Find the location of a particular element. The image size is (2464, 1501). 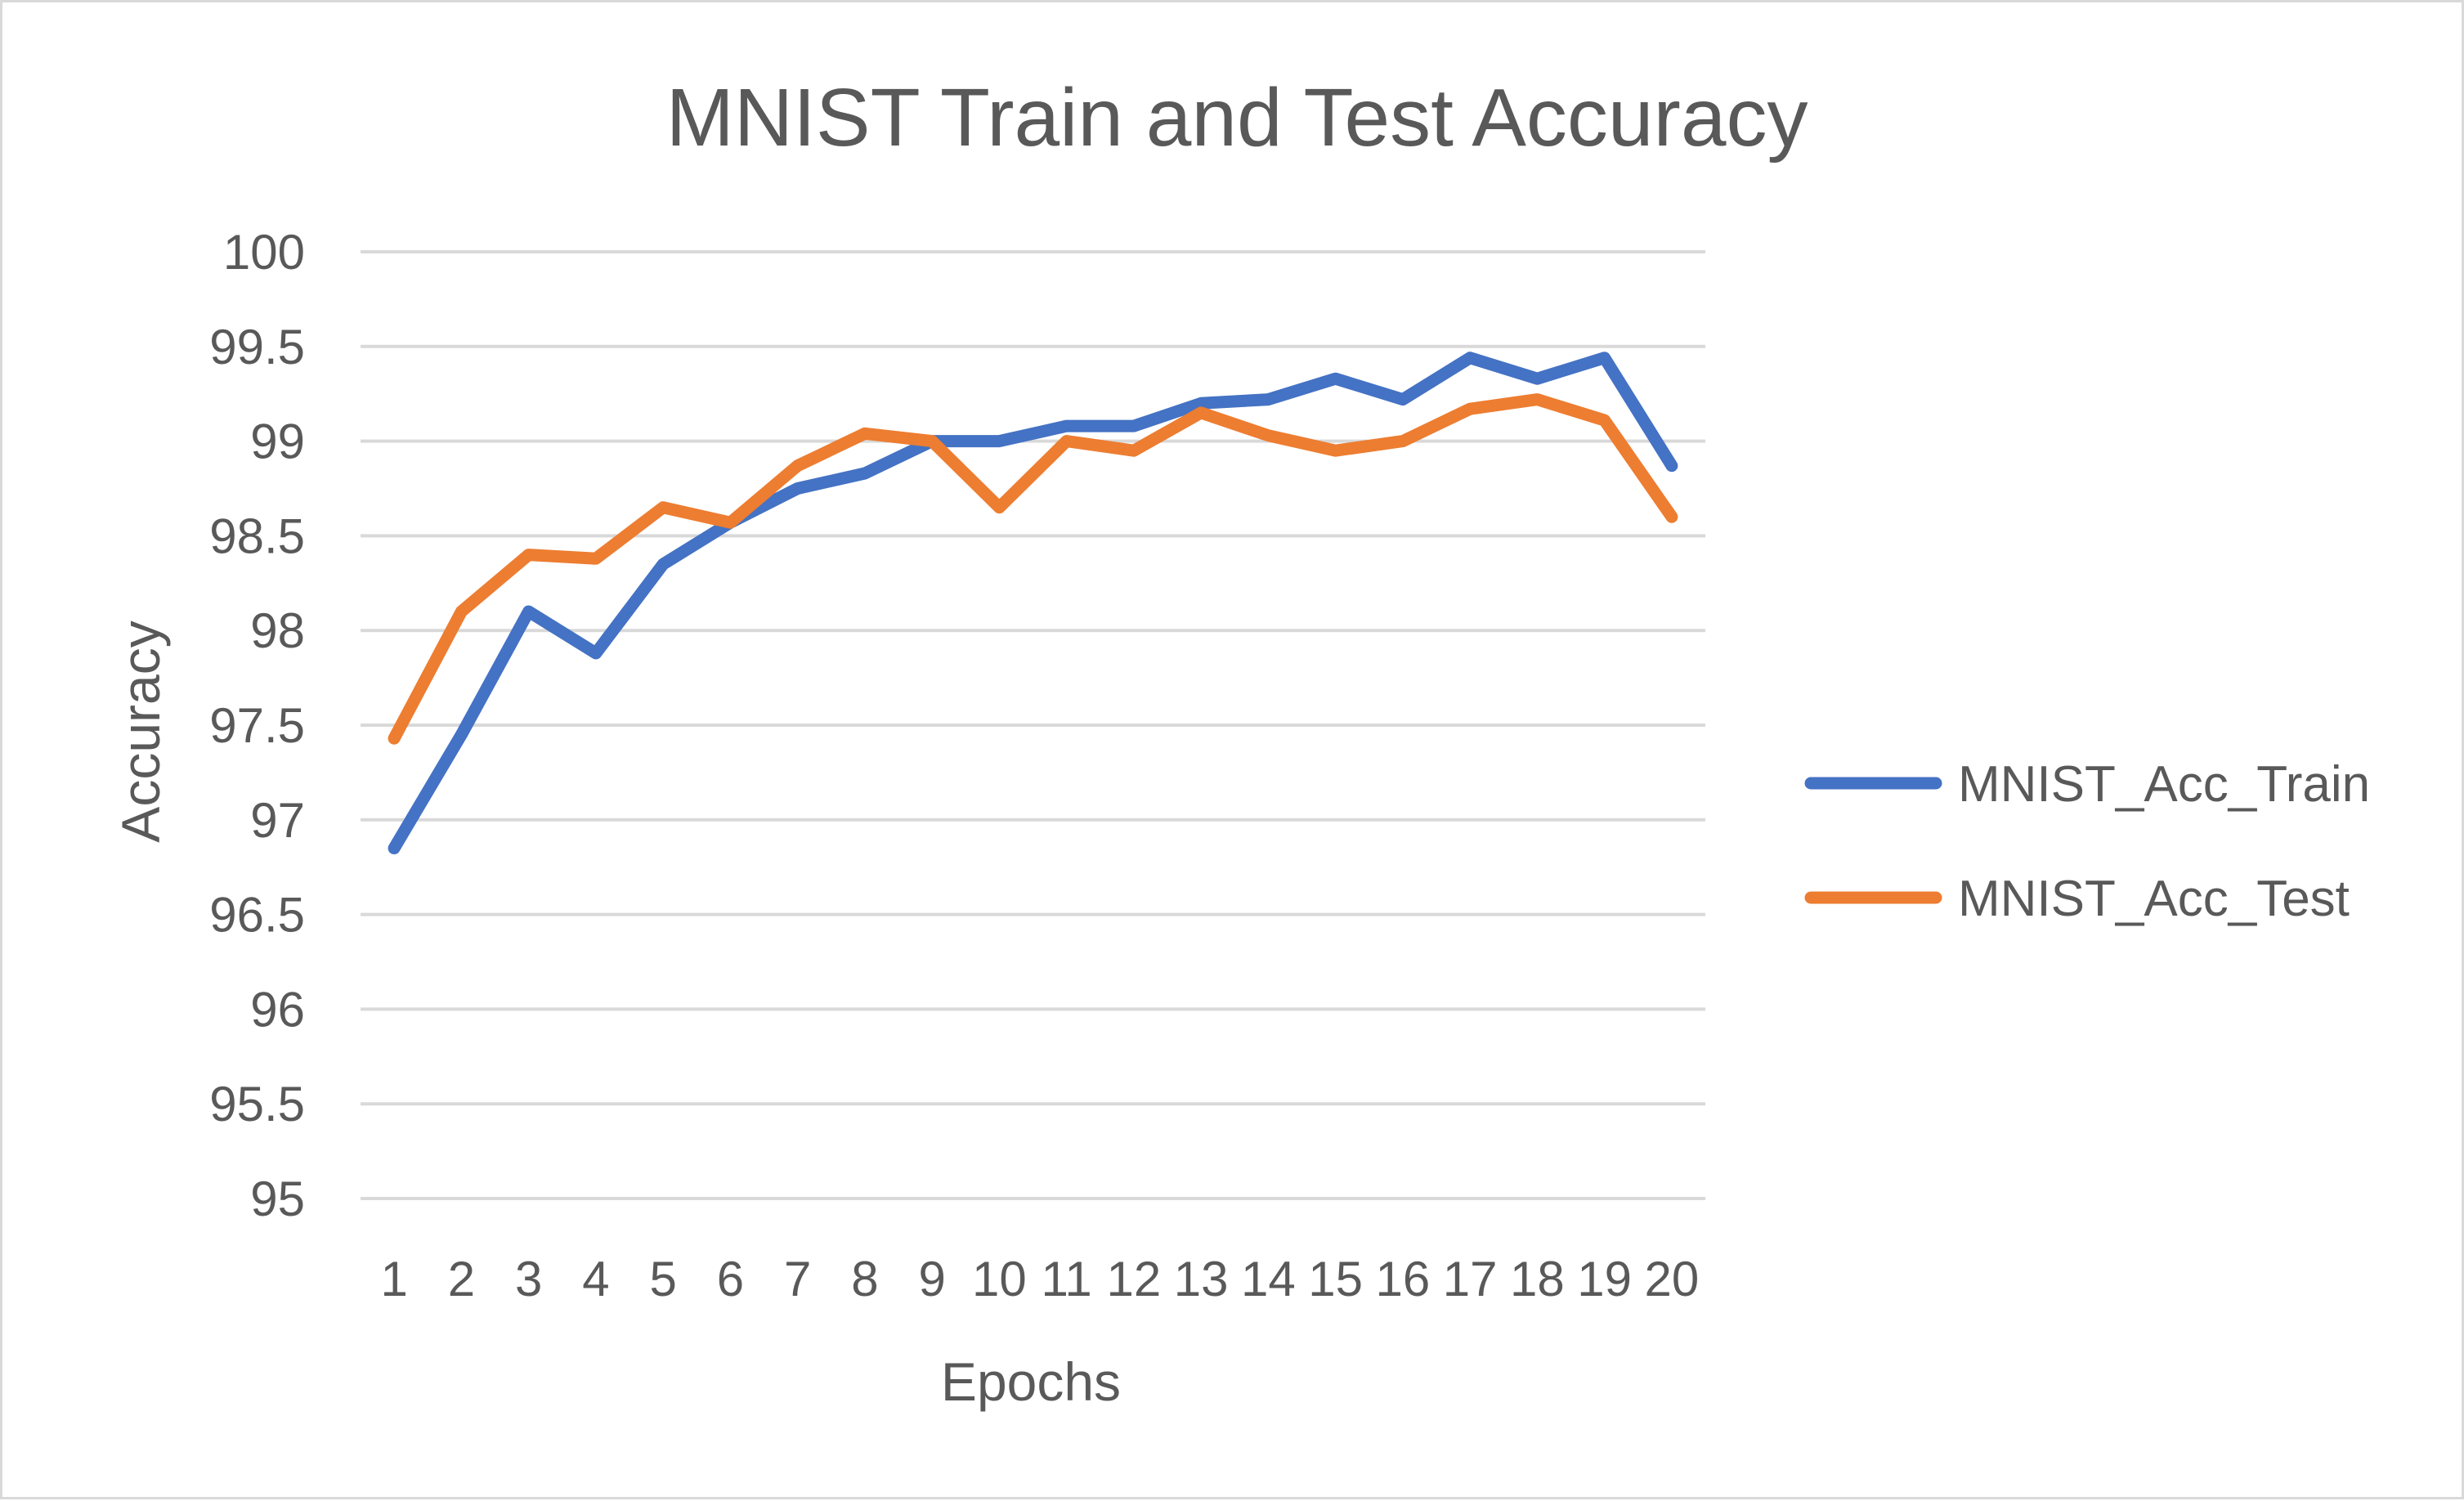

x-tick-label: 14 is located at coordinates (1268, 1279).